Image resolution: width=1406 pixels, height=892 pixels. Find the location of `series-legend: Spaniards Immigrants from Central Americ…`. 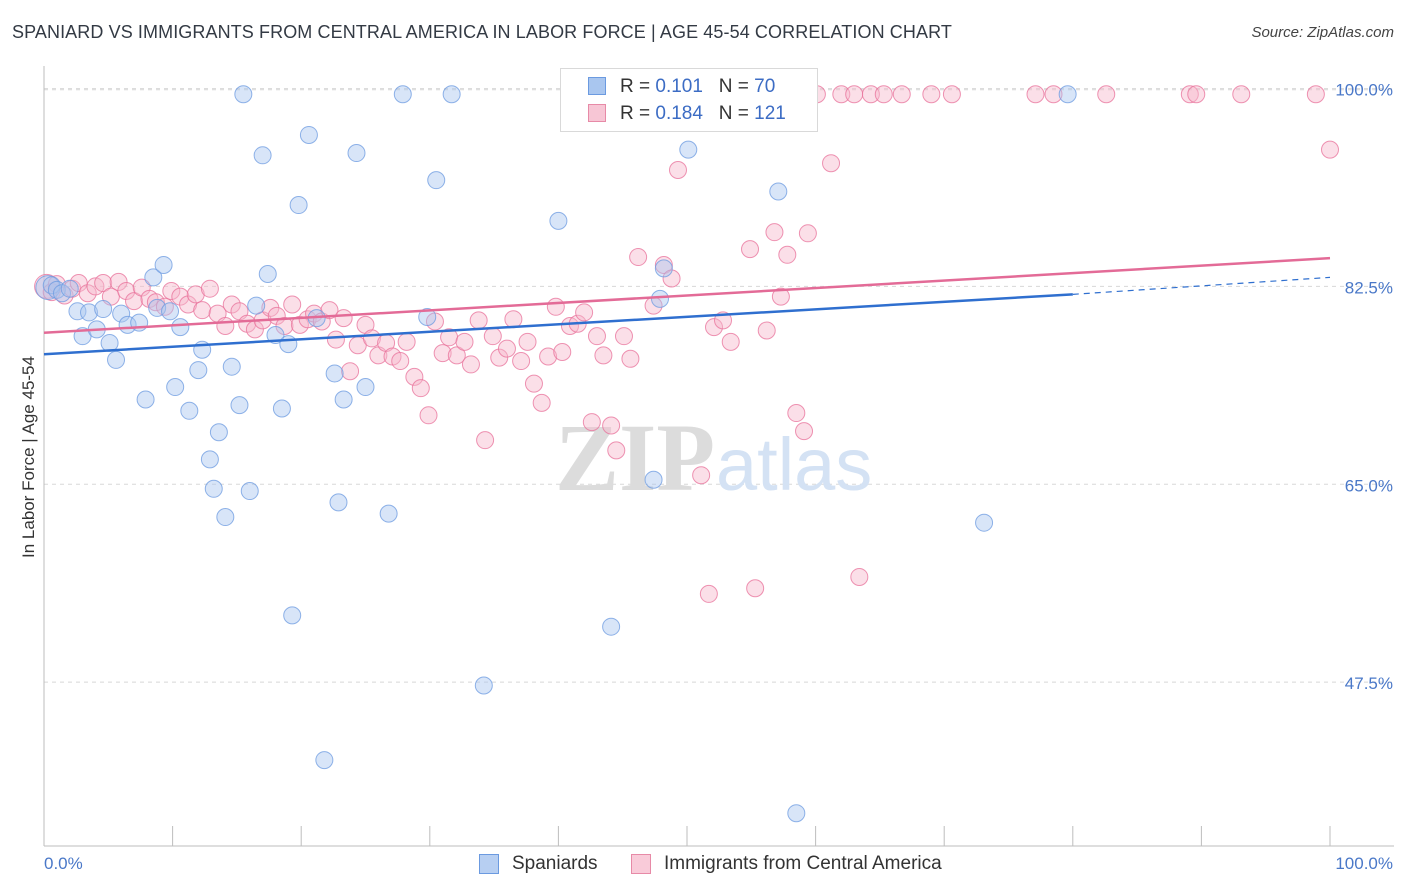

series-legend: Spaniards Immigrants from Central Americ… is located at coordinates (703, 865).